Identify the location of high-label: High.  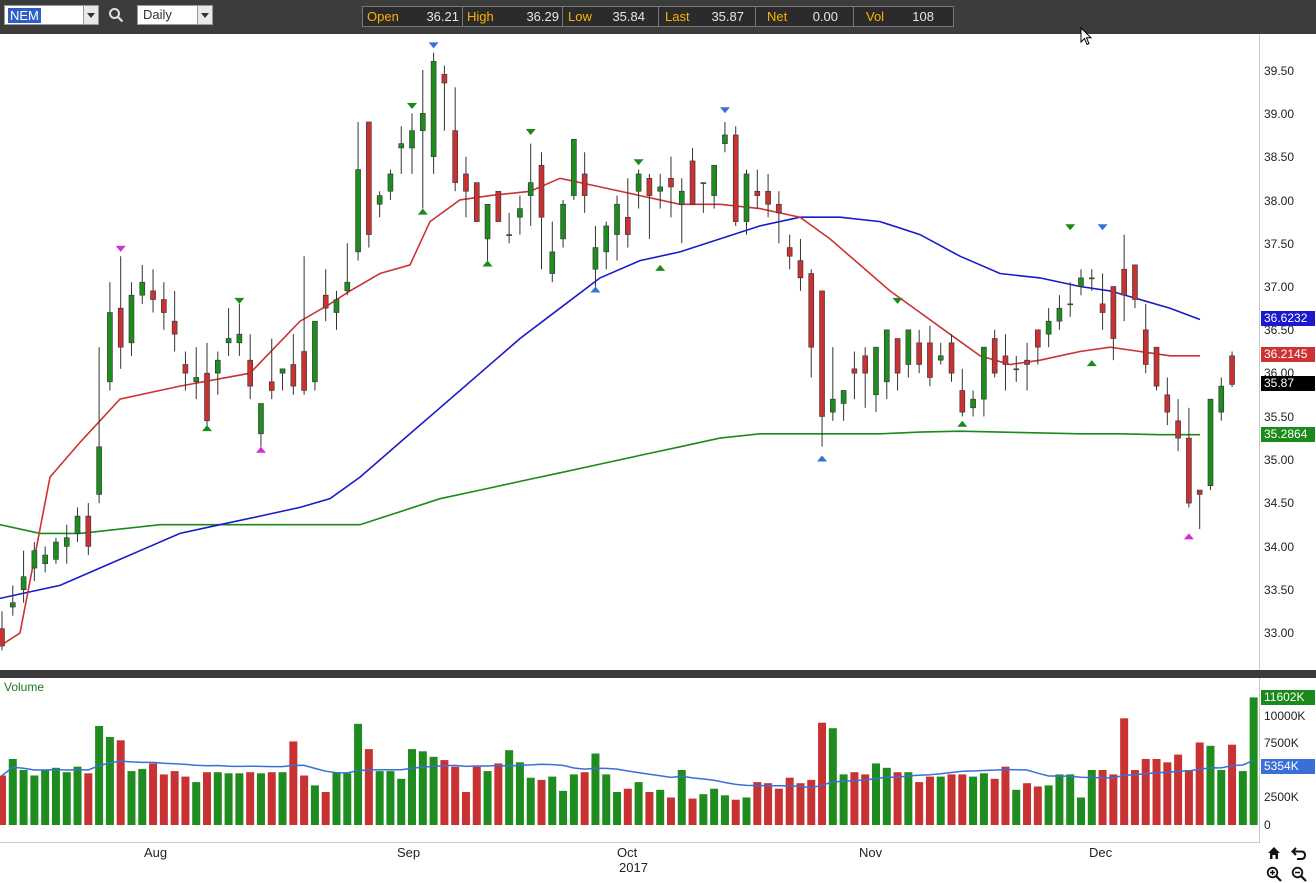
(480, 16).